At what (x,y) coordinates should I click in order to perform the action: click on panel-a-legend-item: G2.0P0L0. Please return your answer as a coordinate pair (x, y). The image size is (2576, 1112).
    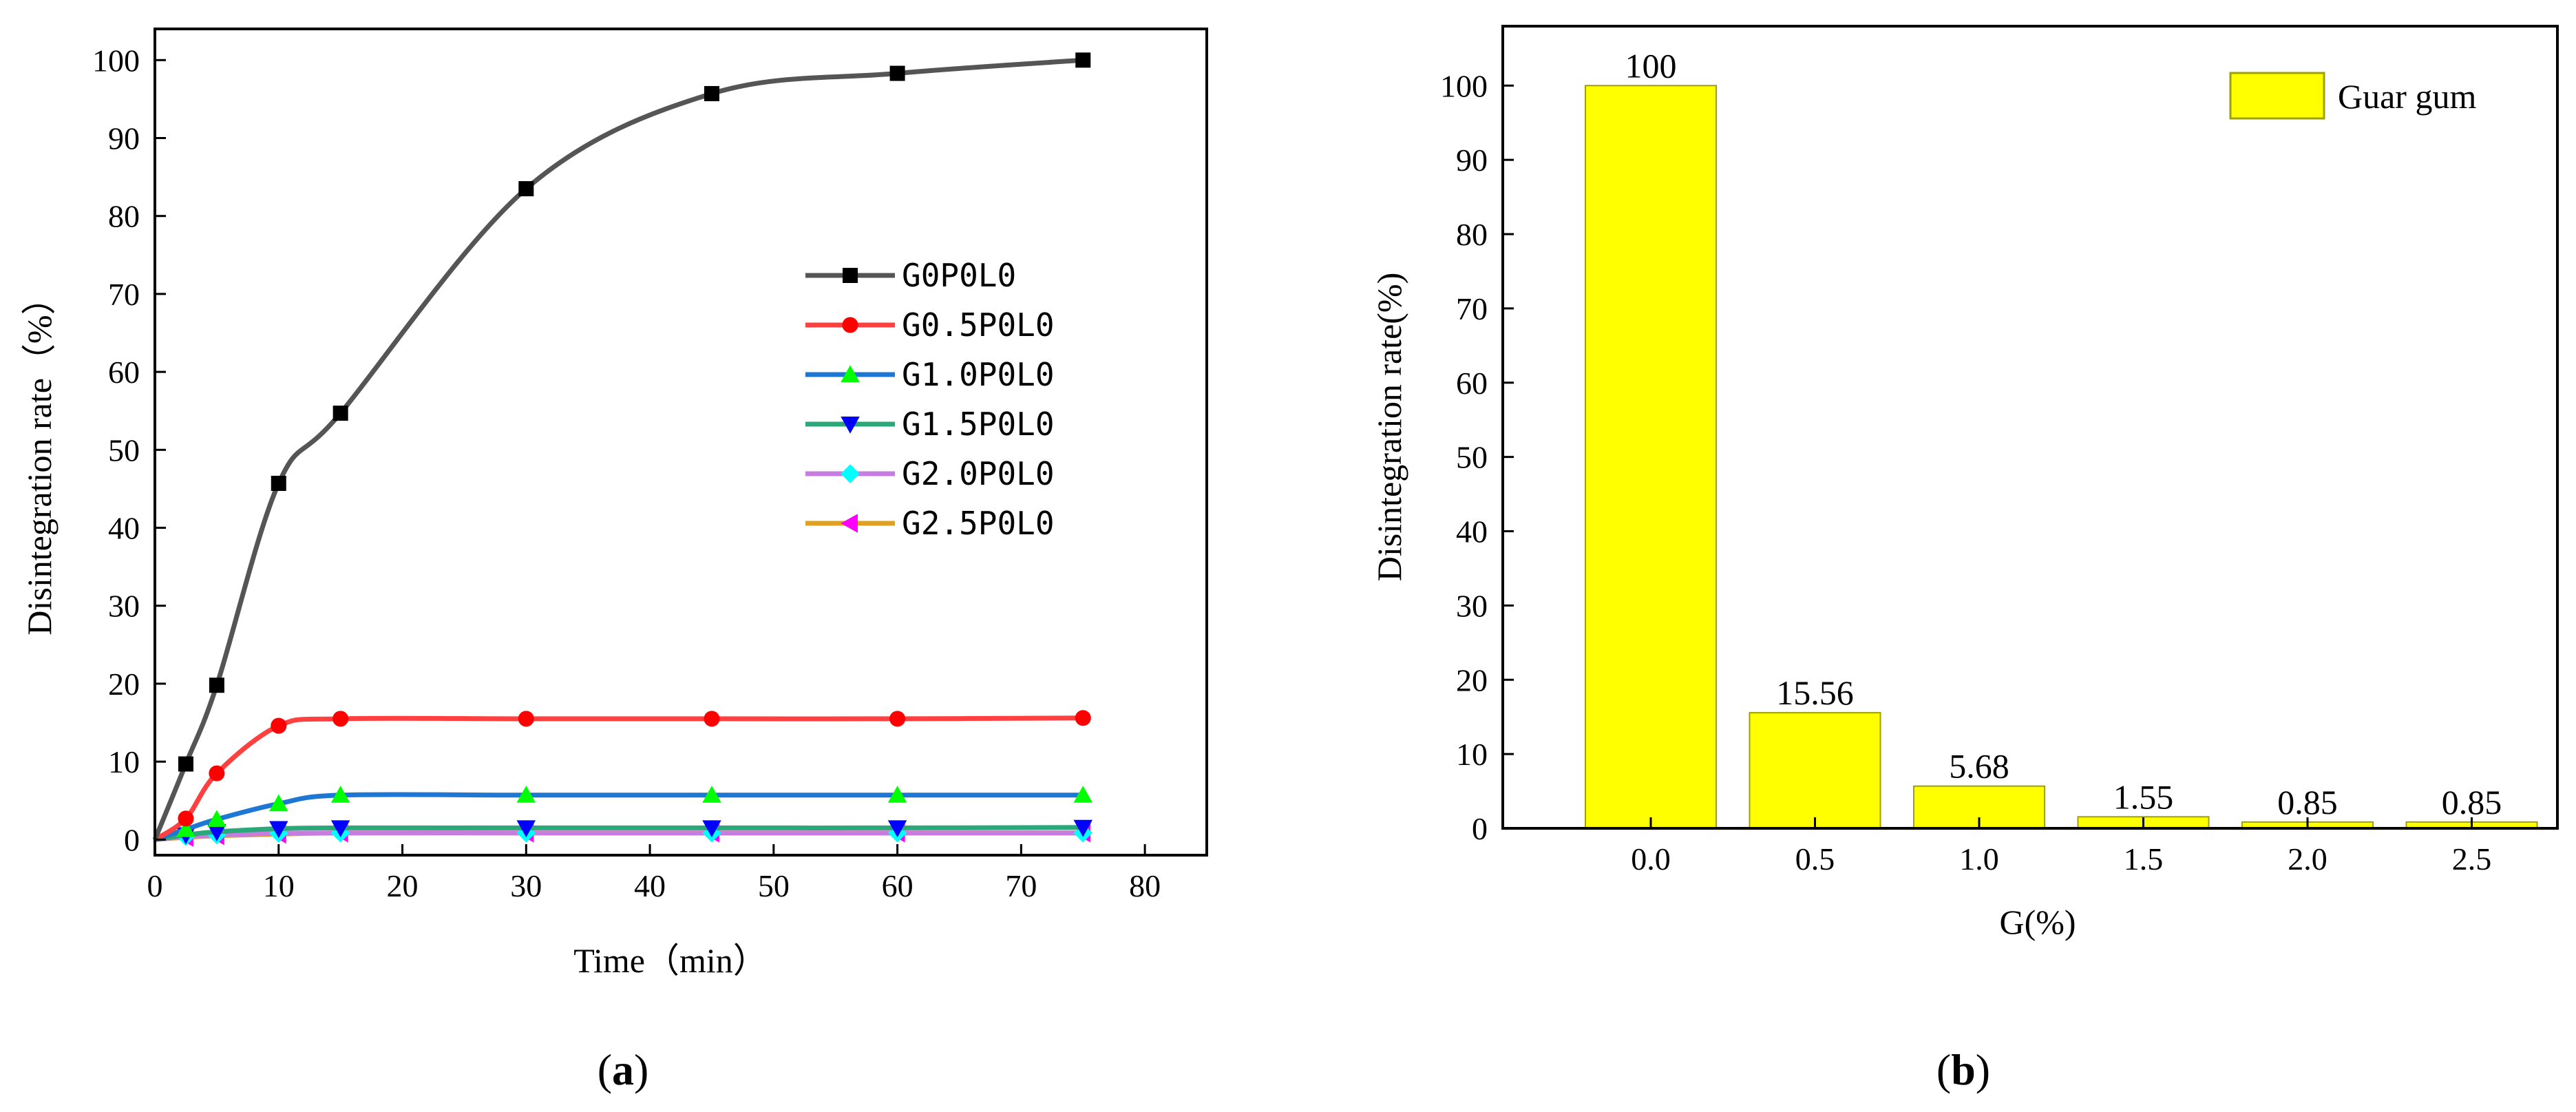
    Looking at the image, I should click on (930, 473).